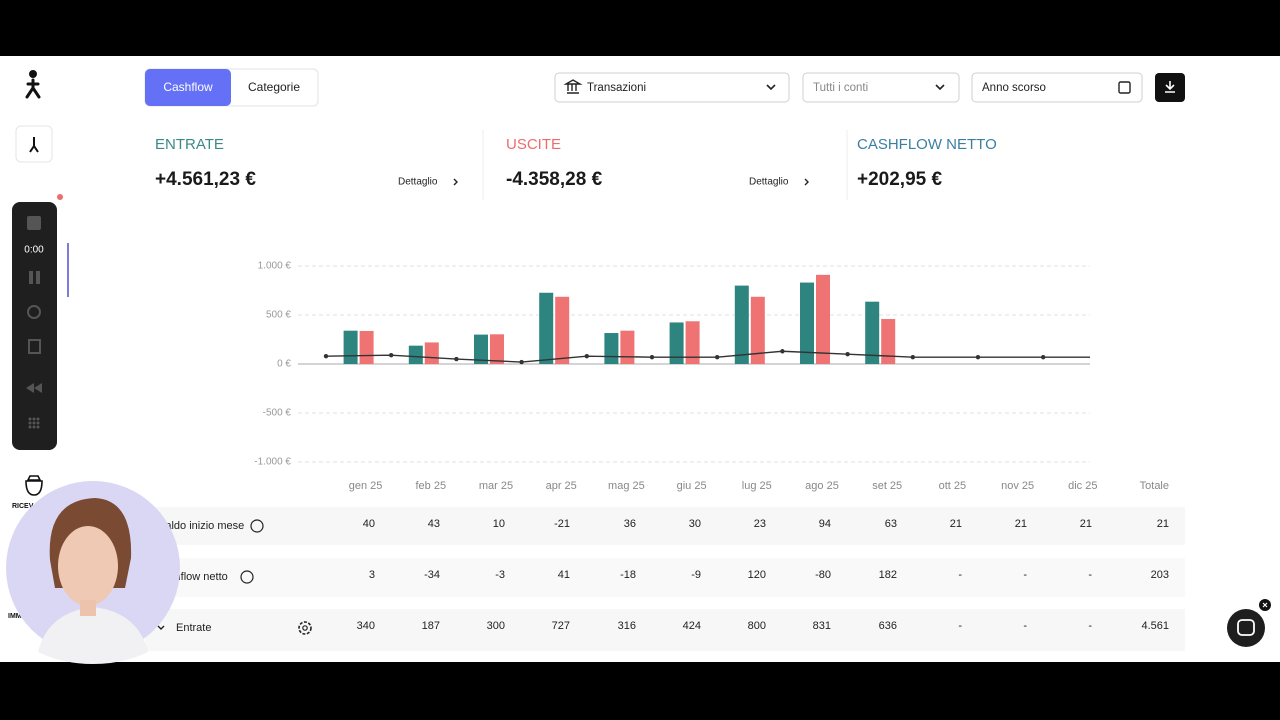 The height and width of the screenshot is (720, 1280). I want to click on x-tick-label: dic 25, so click(1082, 486).